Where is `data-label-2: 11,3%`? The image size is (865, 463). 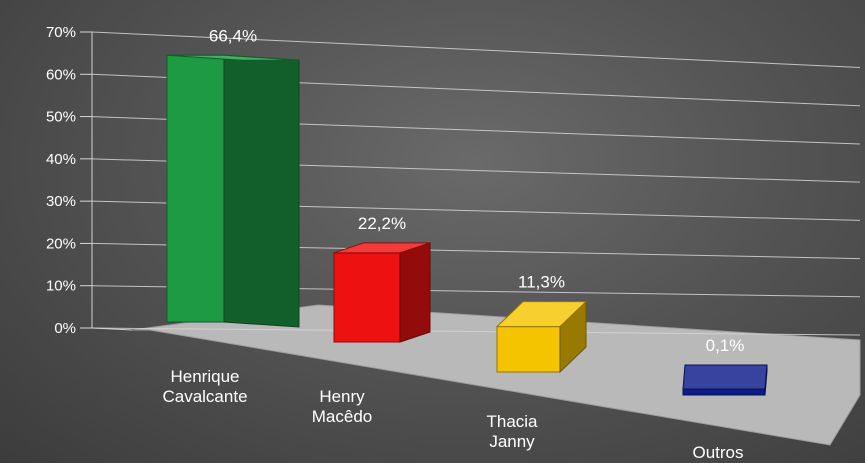 data-label-2: 11,3% is located at coordinates (541, 282).